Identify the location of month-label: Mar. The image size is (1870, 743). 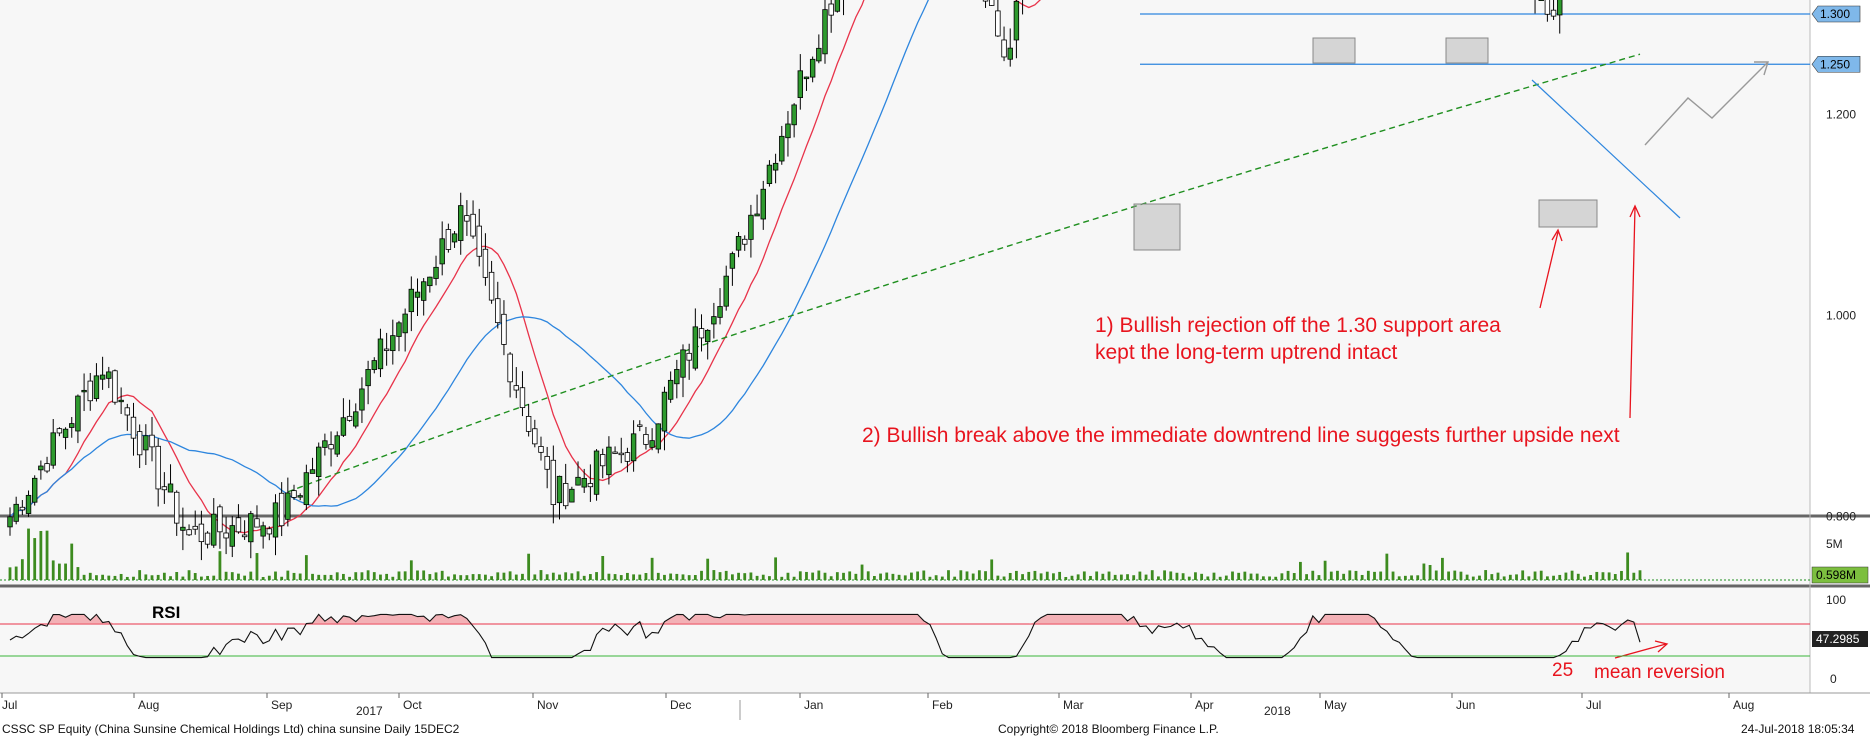
(1073, 705).